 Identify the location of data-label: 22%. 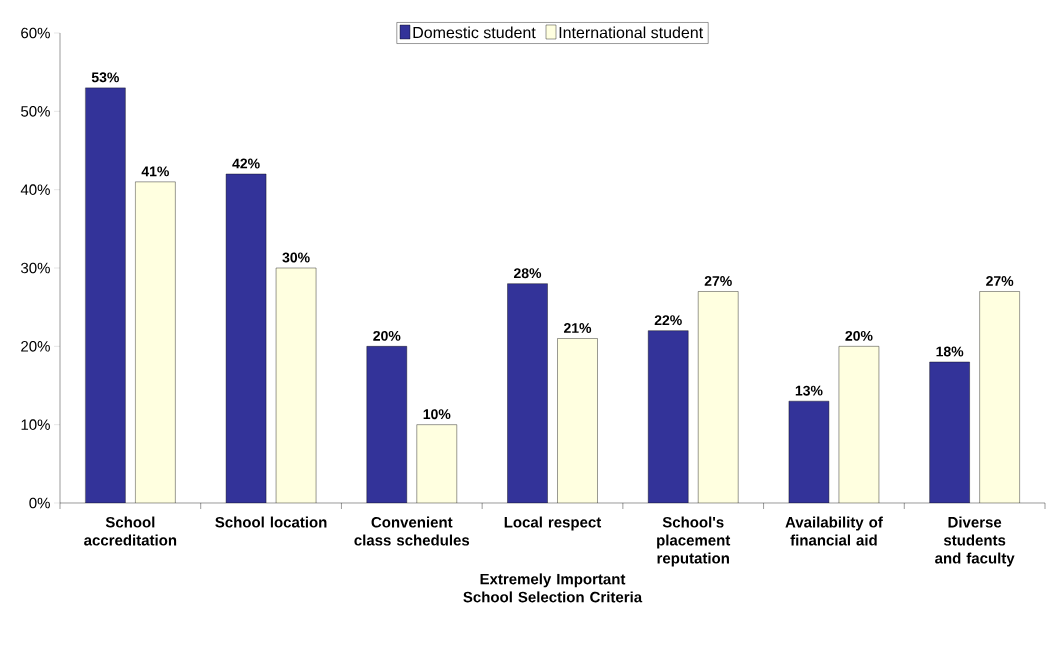
(668, 320).